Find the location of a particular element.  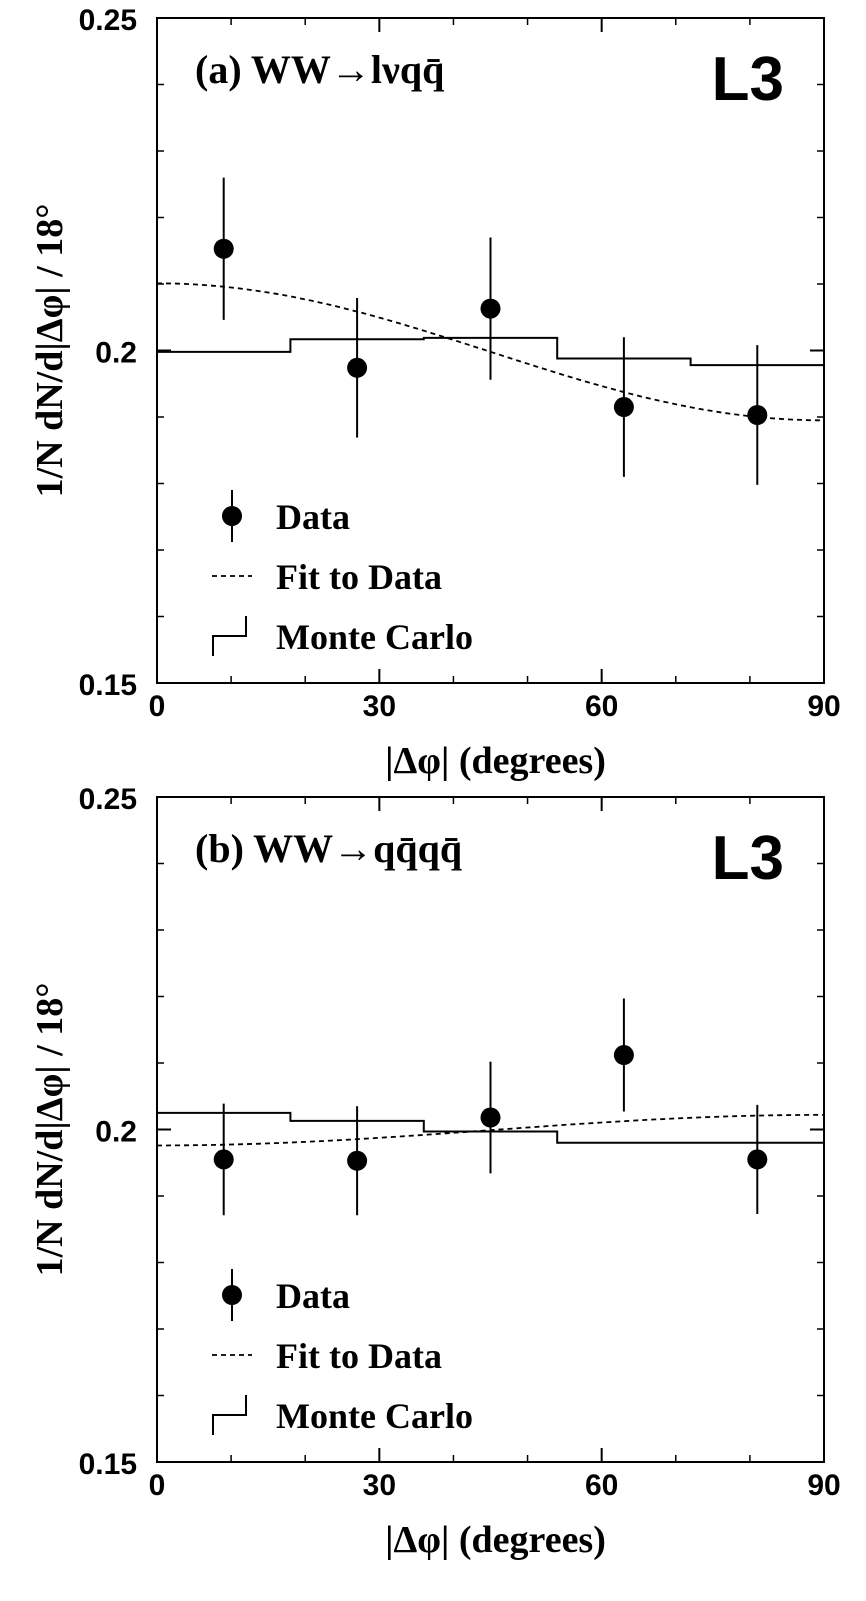

panel-title: (b) WW→qq̄qq̄ is located at coordinates (328, 848).